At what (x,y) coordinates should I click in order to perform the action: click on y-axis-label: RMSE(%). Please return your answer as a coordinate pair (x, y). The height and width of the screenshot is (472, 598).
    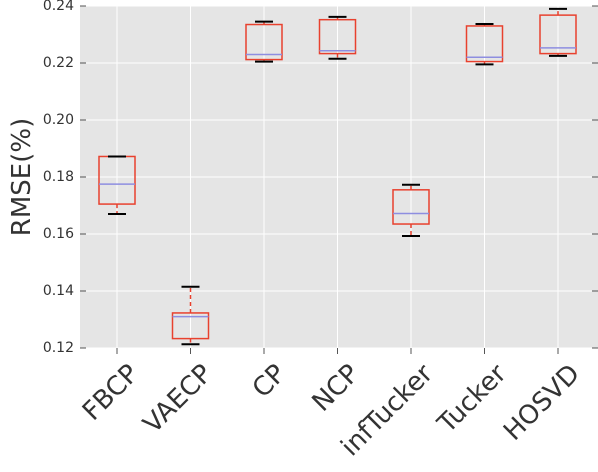
    Looking at the image, I should click on (22, 177).